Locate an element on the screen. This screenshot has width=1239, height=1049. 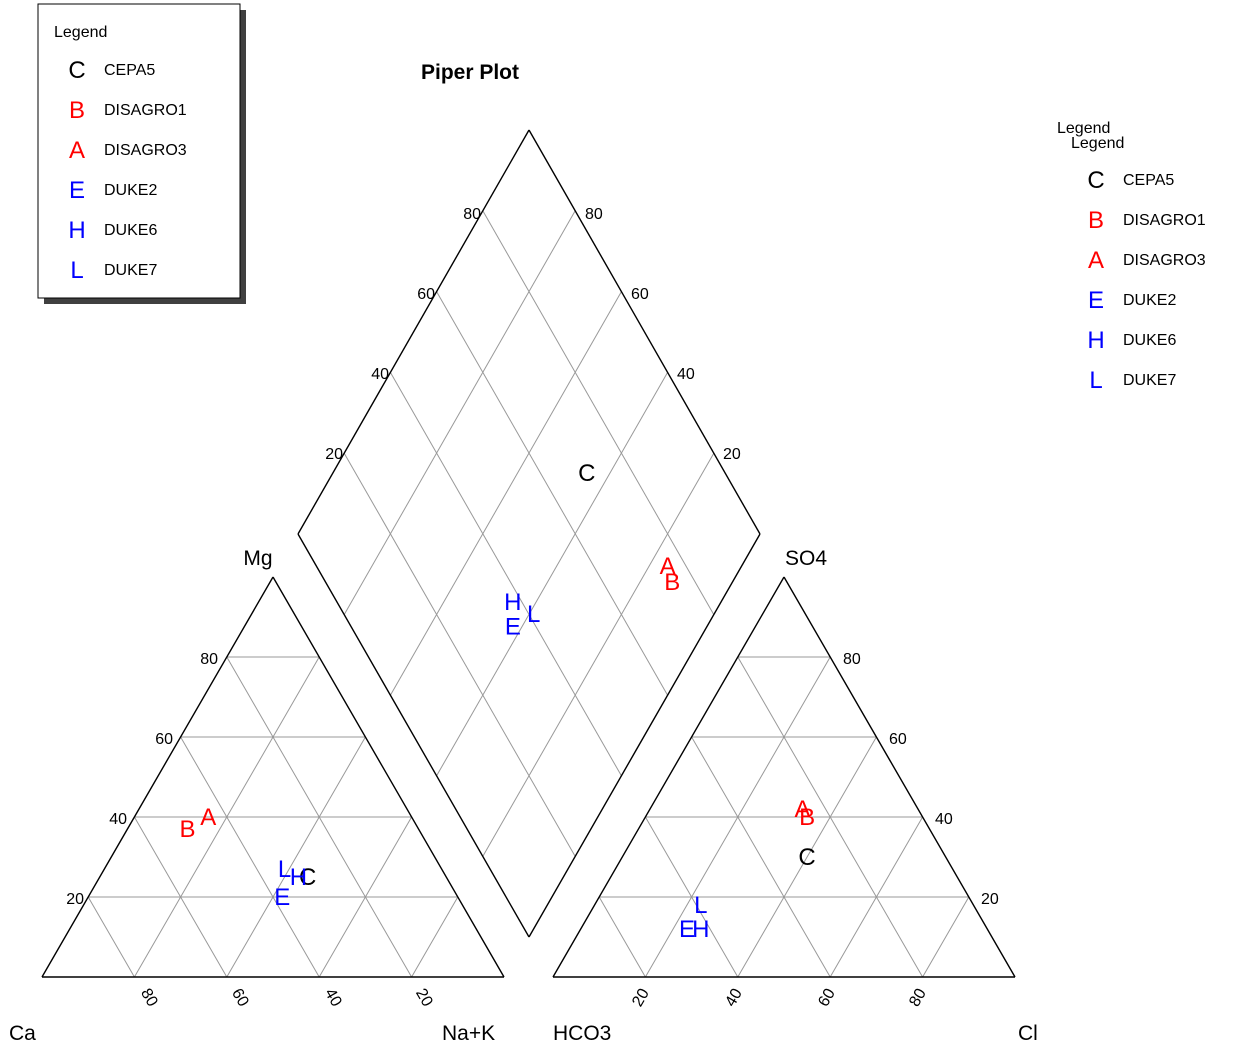
axis-label-so4: SO4 is located at coordinates (806, 558).